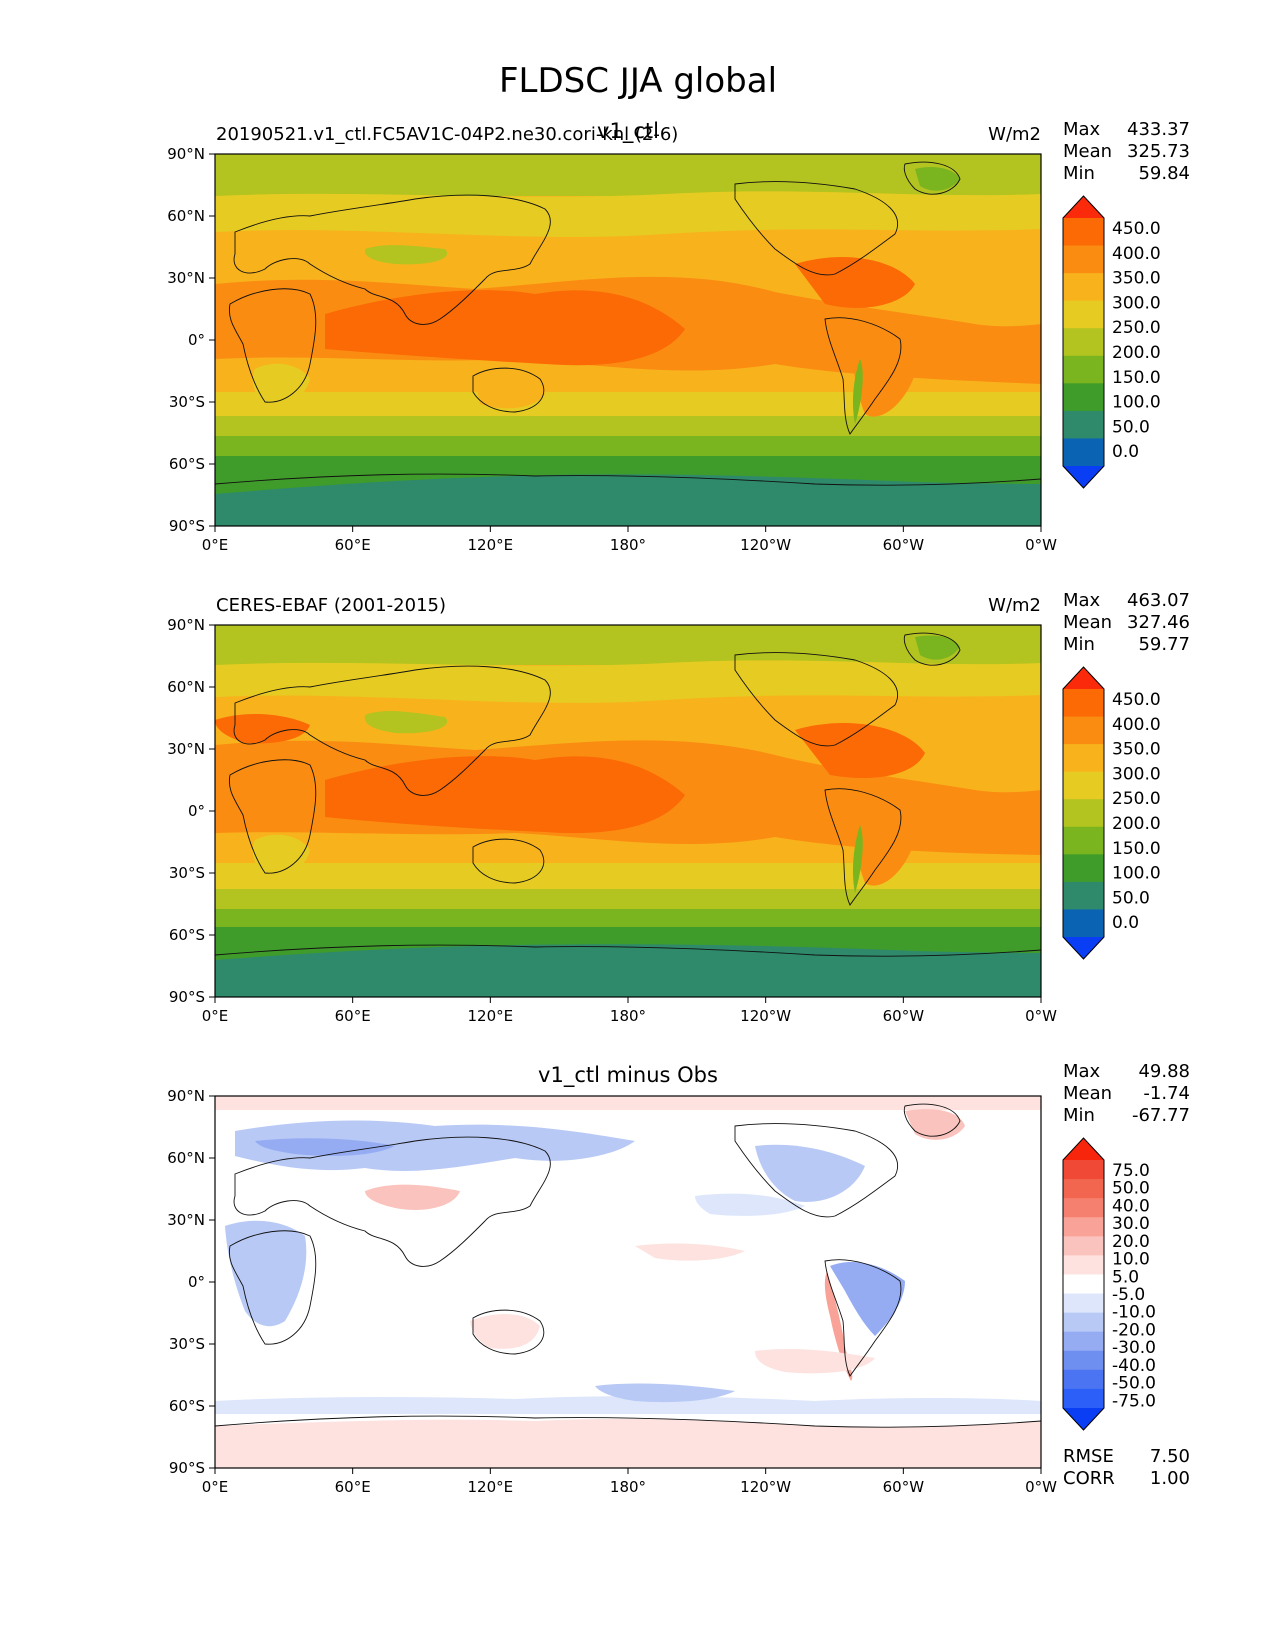 This screenshot has height=1650, width=1275. Describe the element at coordinates (1136, 229) in the screenshot. I see `colorbar-label: 450.0` at that location.